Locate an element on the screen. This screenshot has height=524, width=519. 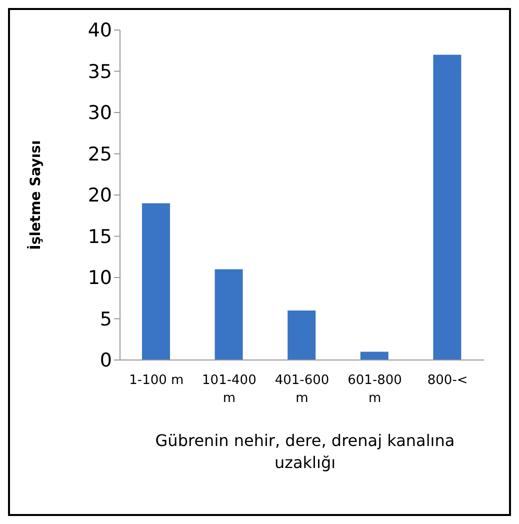
y-tick-label: 40 is located at coordinates (100, 31).